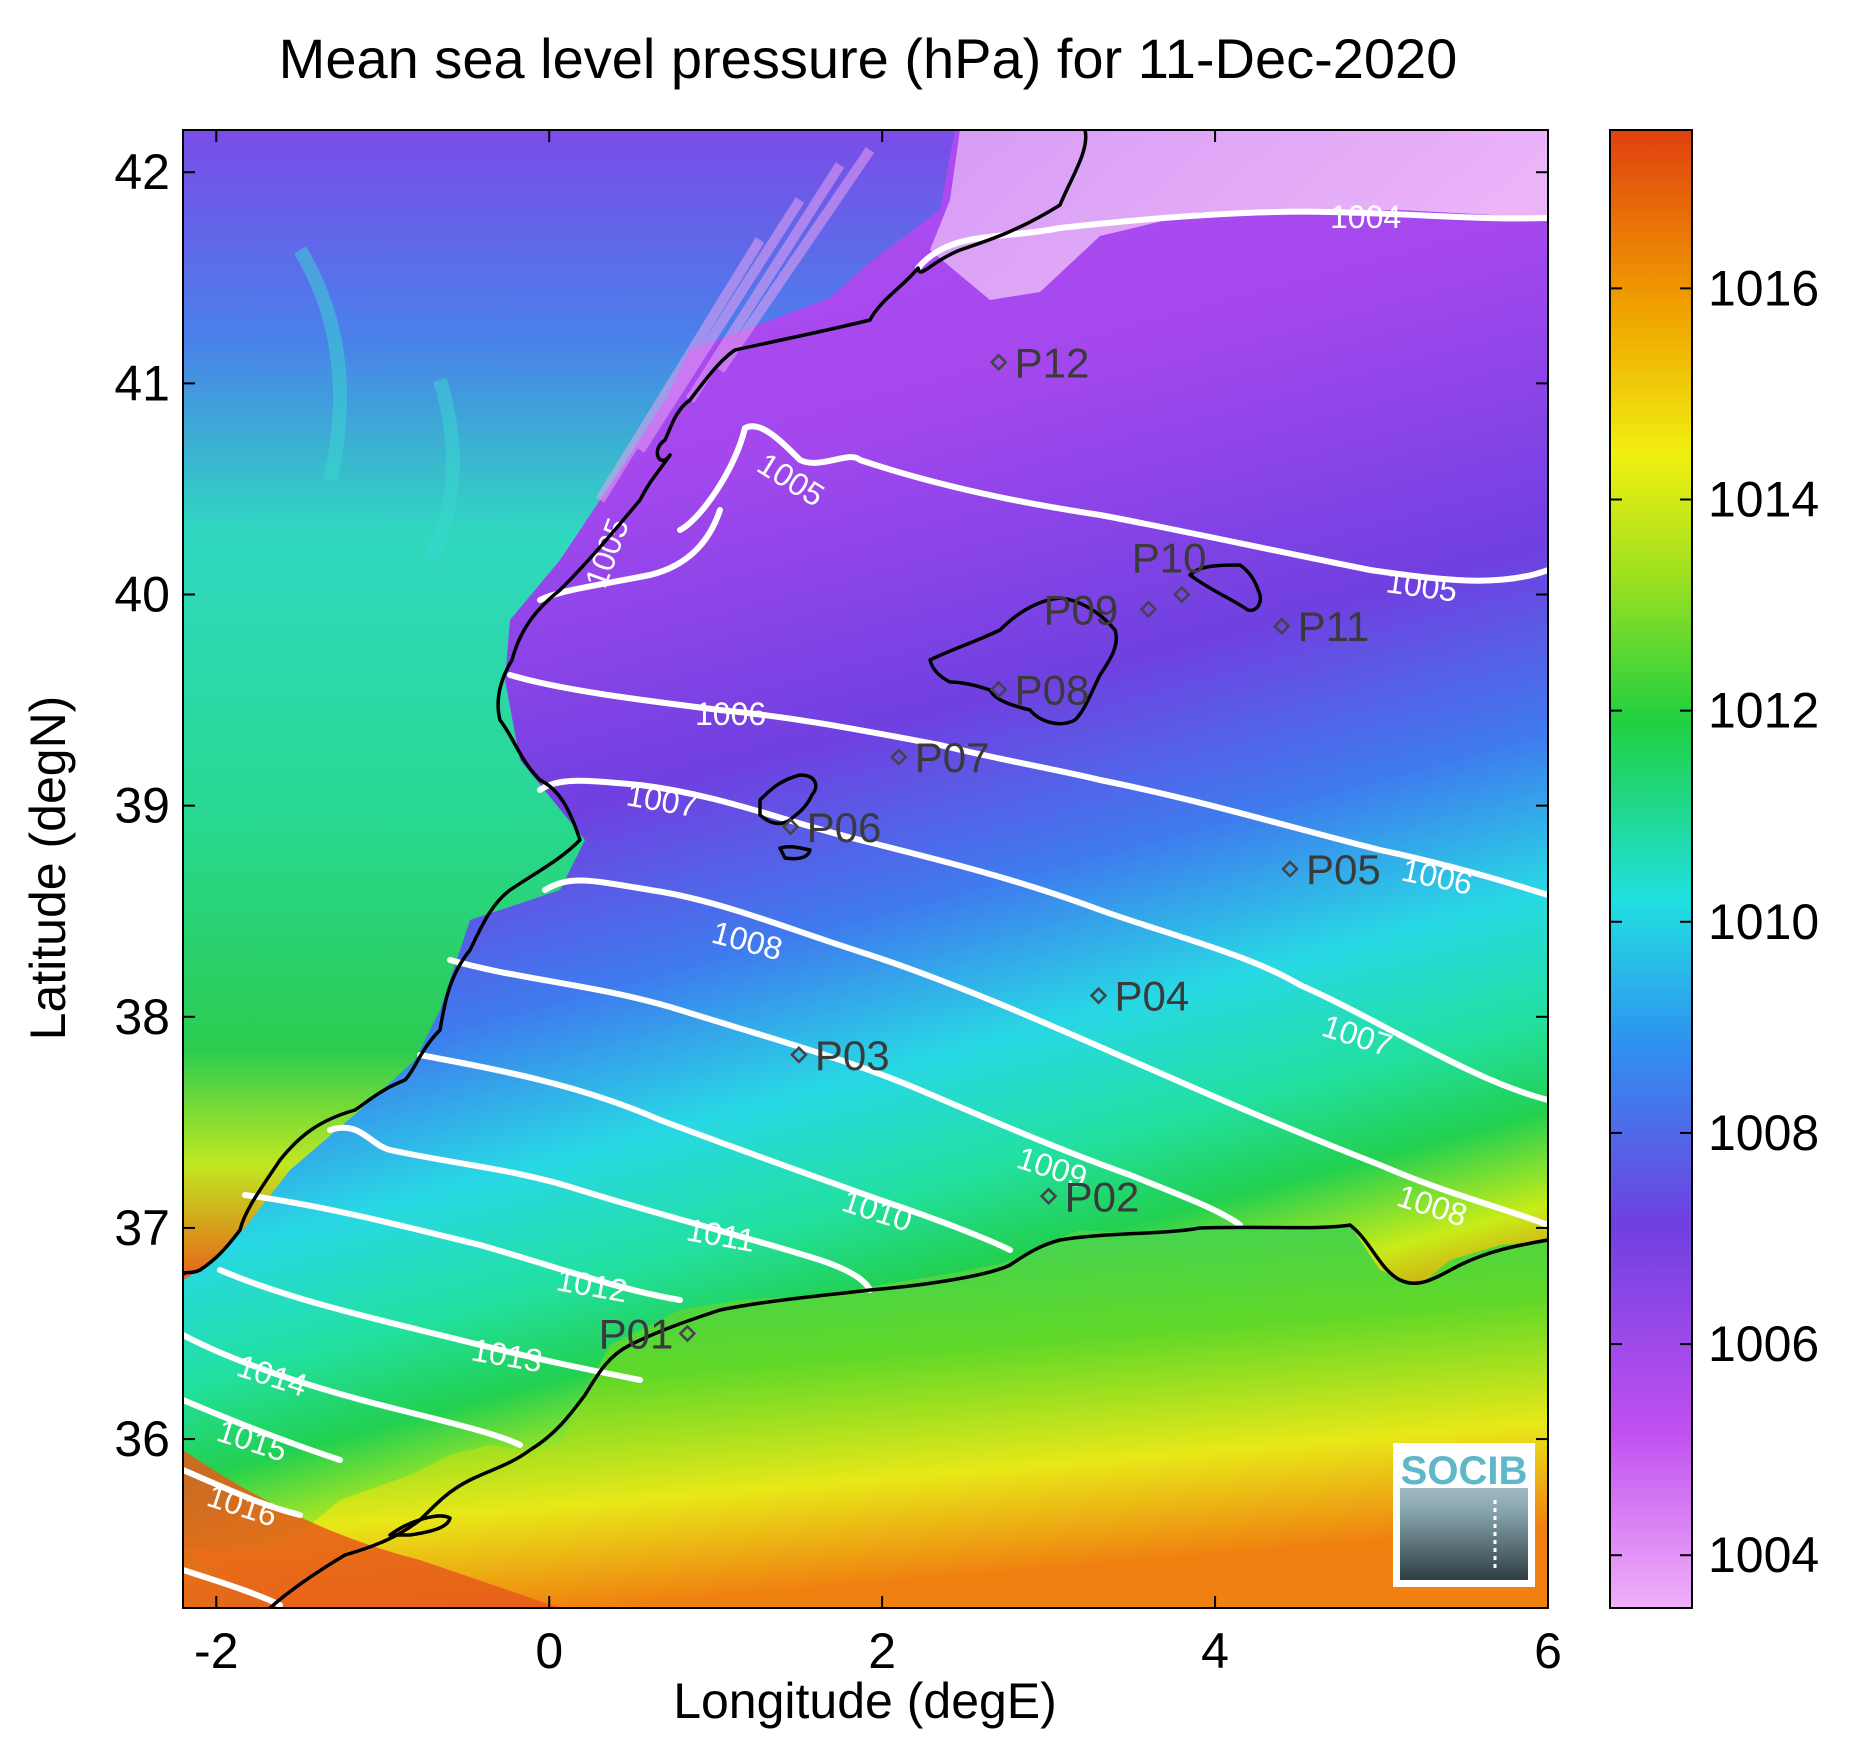 The height and width of the screenshot is (1763, 1854). What do you see at coordinates (1763, 1555) in the screenshot?
I see `colorbar-tick-label: 1004` at bounding box center [1763, 1555].